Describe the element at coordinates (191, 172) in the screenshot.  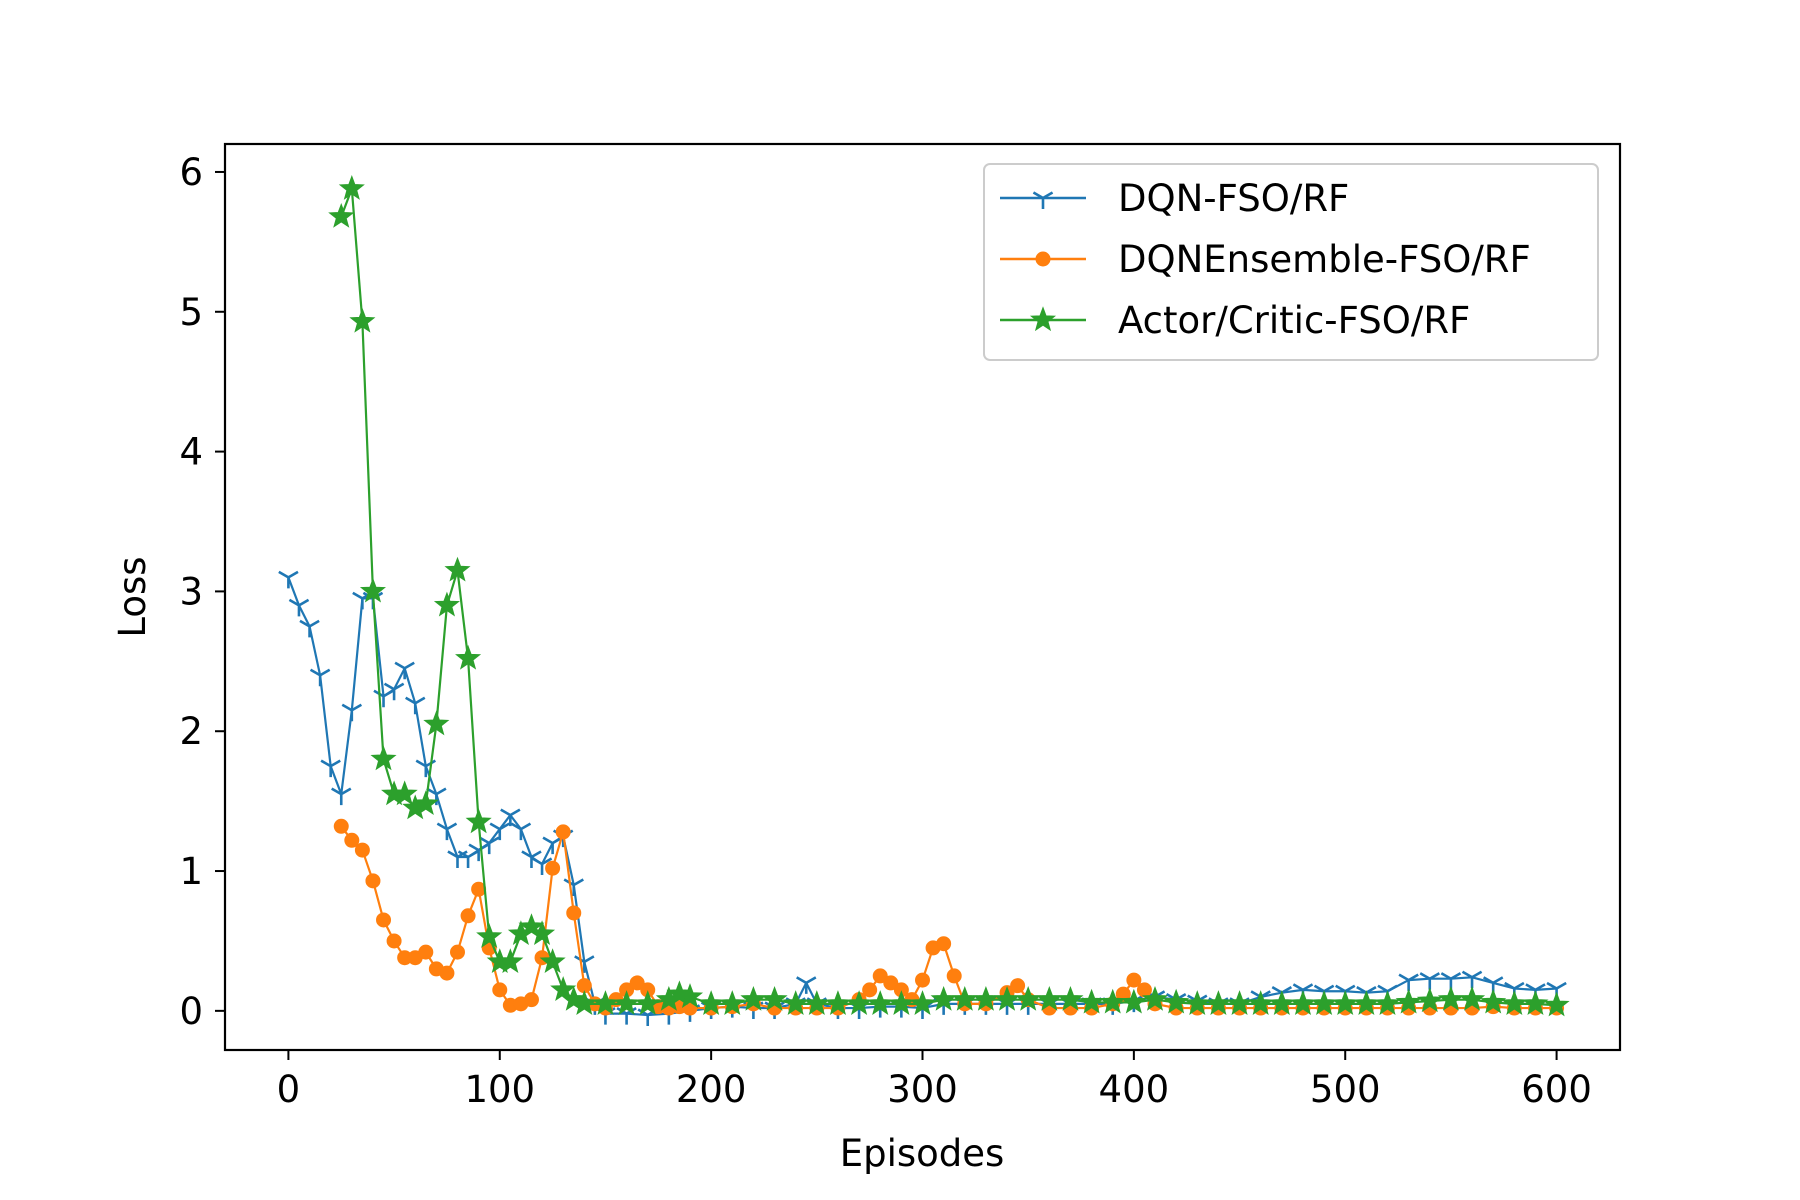
I see `y-tick-label: 6` at that location.